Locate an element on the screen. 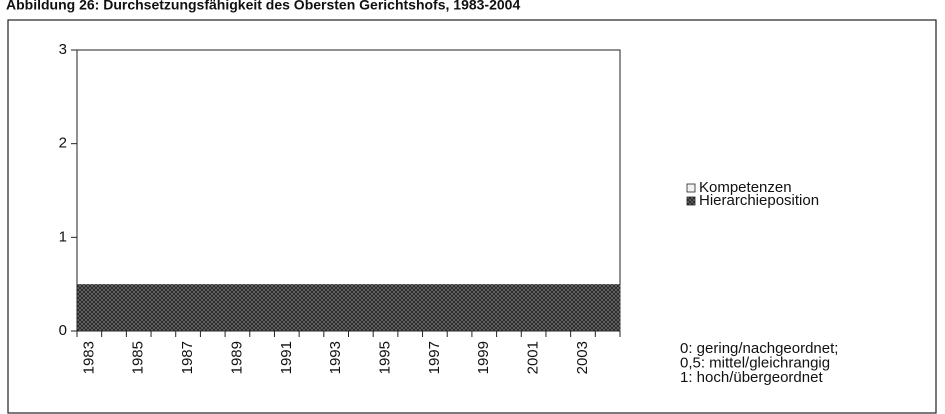 Image resolution: width=945 pixels, height=414 pixels. y-tick-label: 2 is located at coordinates (63, 143).